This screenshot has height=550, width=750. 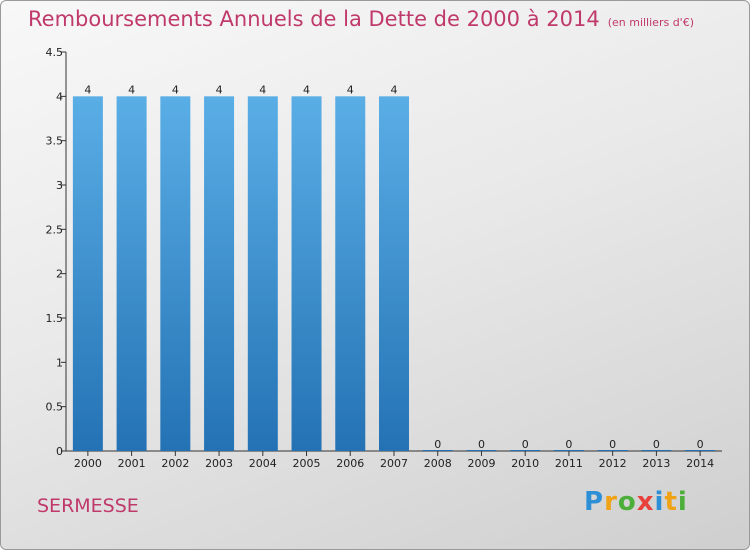 What do you see at coordinates (55, 229) in the screenshot?
I see `y-tick-label: 2.5` at bounding box center [55, 229].